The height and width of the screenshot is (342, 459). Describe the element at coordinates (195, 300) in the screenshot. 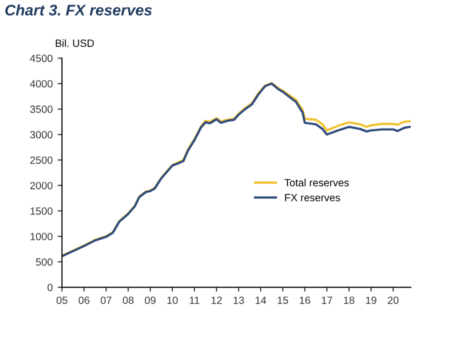

I see `x-tick-label: 11` at that location.